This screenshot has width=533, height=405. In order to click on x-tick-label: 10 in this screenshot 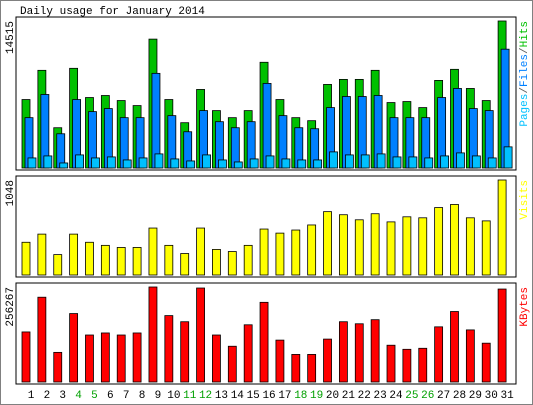, I will do `click(173, 396)`.